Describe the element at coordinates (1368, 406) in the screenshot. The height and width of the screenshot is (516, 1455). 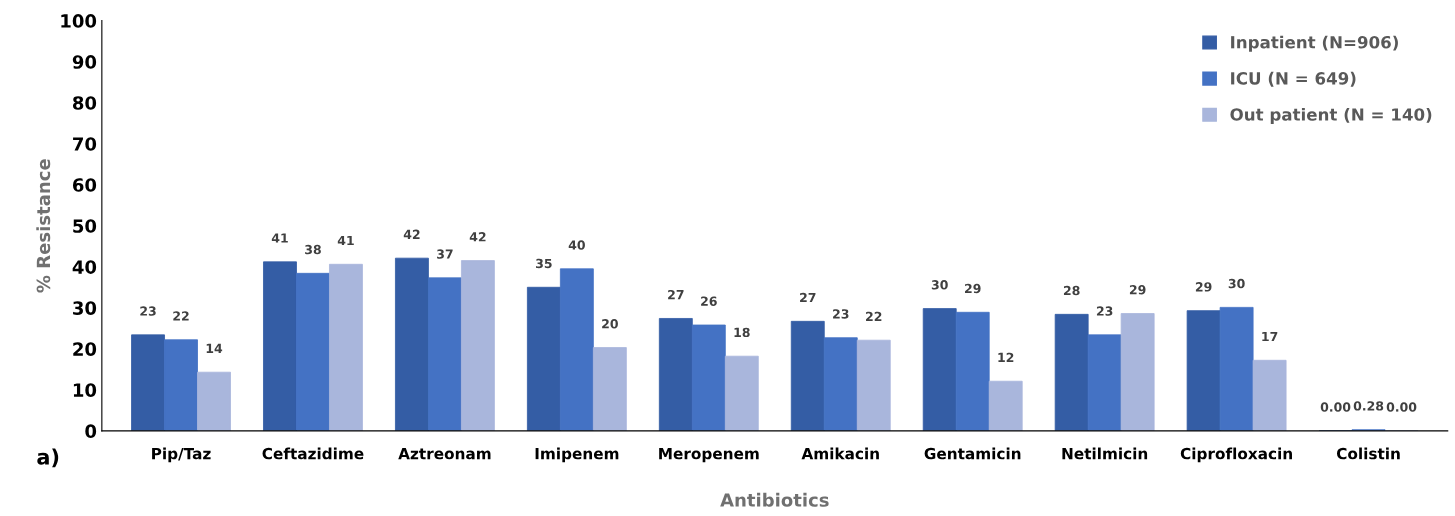
I see `data-label: 0.28` at that location.